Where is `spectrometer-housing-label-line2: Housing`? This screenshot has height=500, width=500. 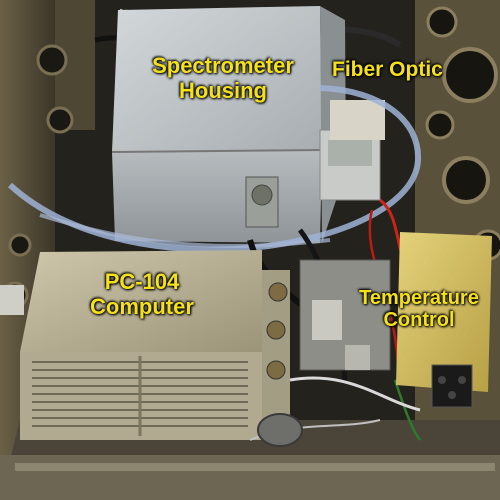 spectrometer-housing-label-line2: Housing is located at coordinates (223, 90).